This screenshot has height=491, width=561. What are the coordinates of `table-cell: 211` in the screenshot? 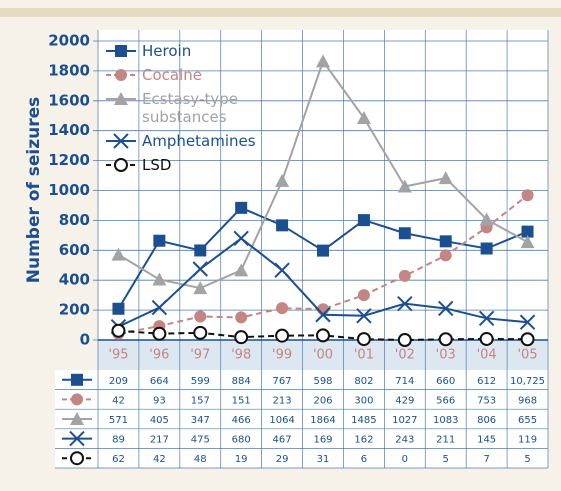 It's located at (445, 440).